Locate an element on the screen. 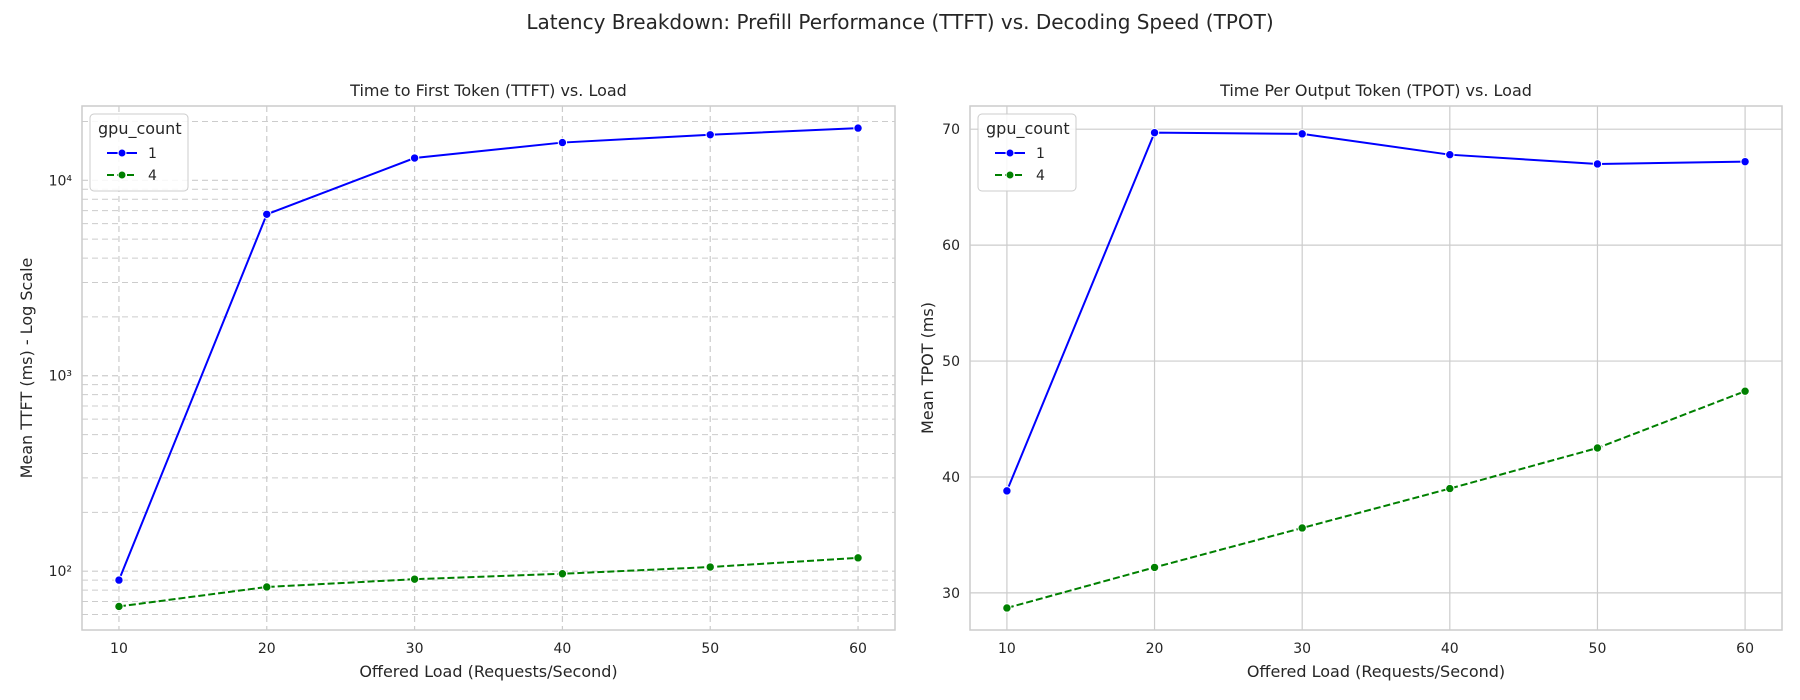 The image size is (1800, 700). y-axis-label: Mean TTFT (ms) - Log Scale is located at coordinates (26, 368).